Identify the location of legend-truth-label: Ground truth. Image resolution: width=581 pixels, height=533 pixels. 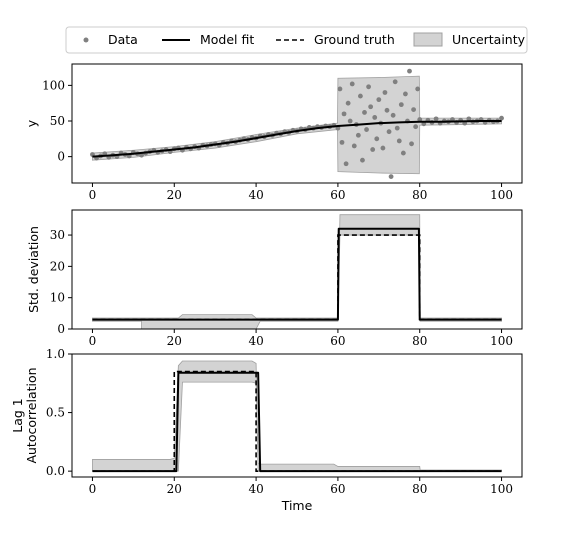
(354, 39).